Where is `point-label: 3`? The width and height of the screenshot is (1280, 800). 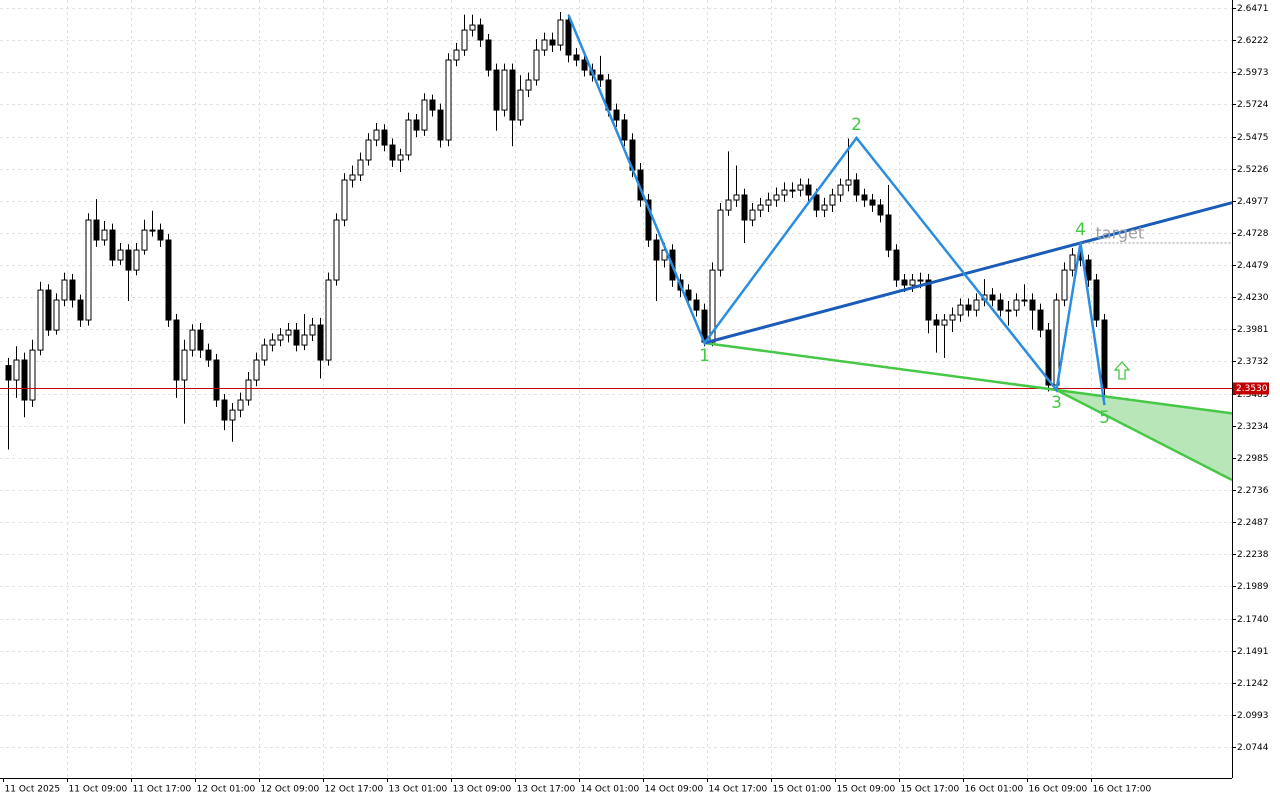 point-label: 3 is located at coordinates (1056, 403).